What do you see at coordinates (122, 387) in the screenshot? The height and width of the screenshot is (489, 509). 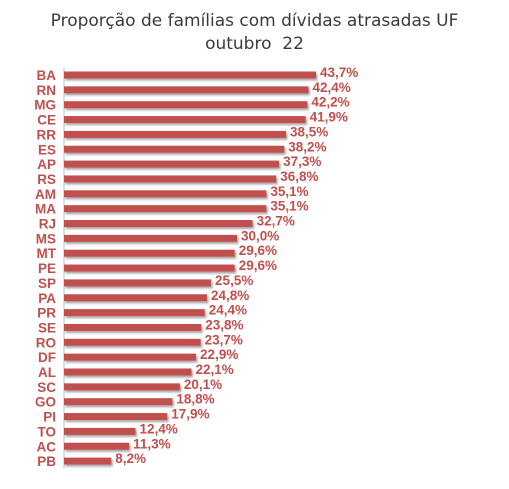 I see `bar-sc` at bounding box center [122, 387].